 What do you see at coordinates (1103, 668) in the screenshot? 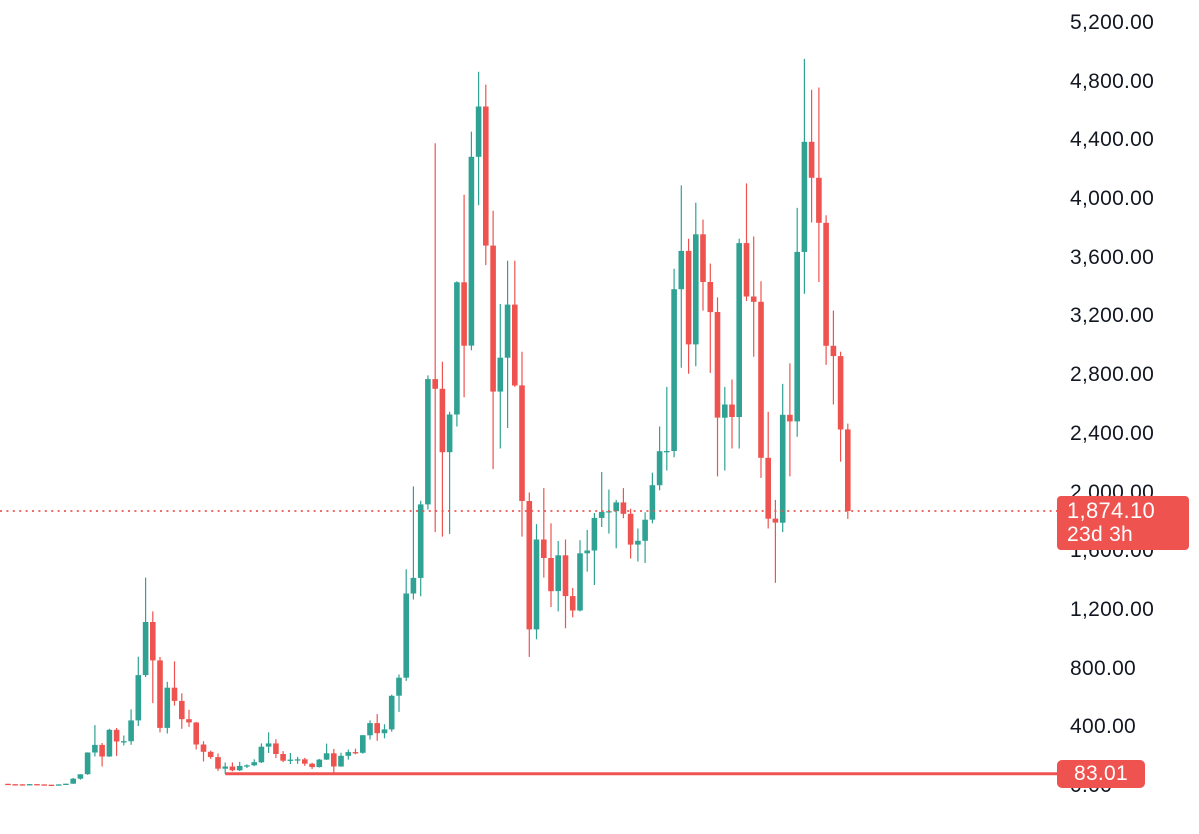
I see `price-tick-label: 800.00` at bounding box center [1103, 668].